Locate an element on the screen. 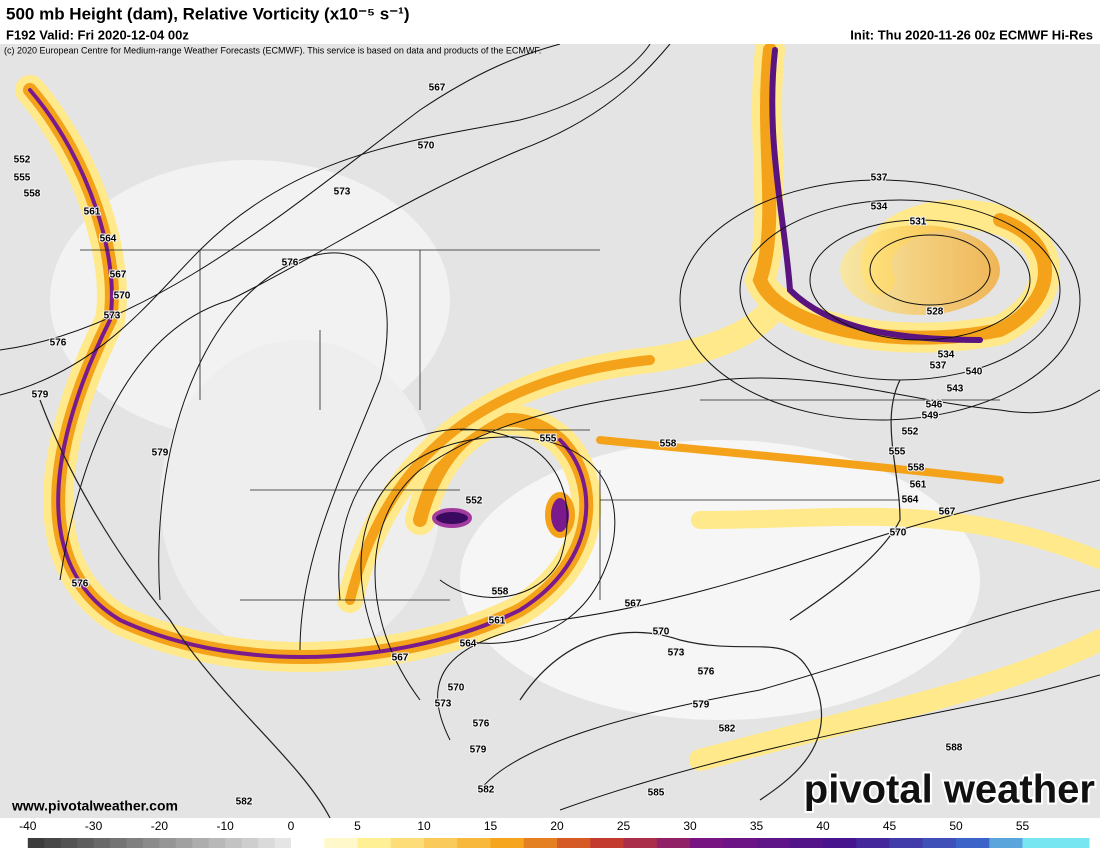 This screenshot has width=1100, height=850. colorbar: -40 -30 -20 -10 0 5 10 15 20 25 30 35 40 45 50 55 is located at coordinates (554, 833).